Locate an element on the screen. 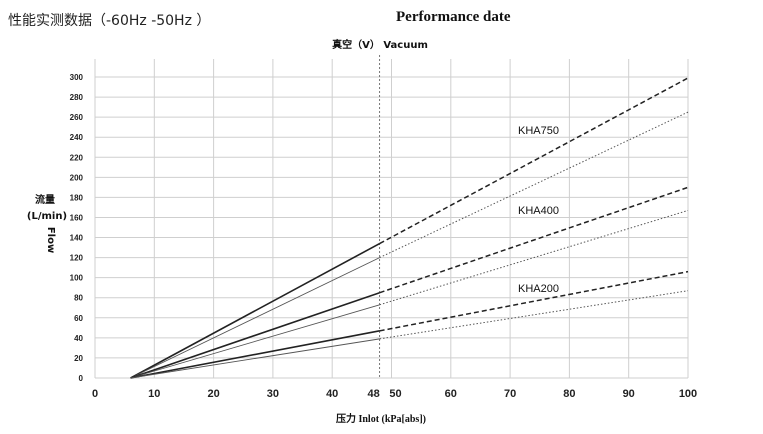  y-tick-label: 100 is located at coordinates (77, 278).